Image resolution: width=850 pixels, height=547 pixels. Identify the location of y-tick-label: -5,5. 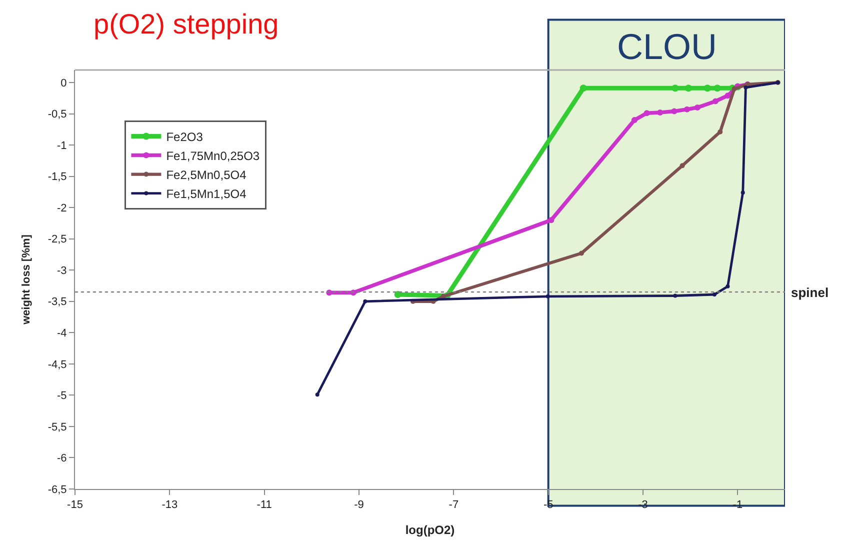
(57, 427).